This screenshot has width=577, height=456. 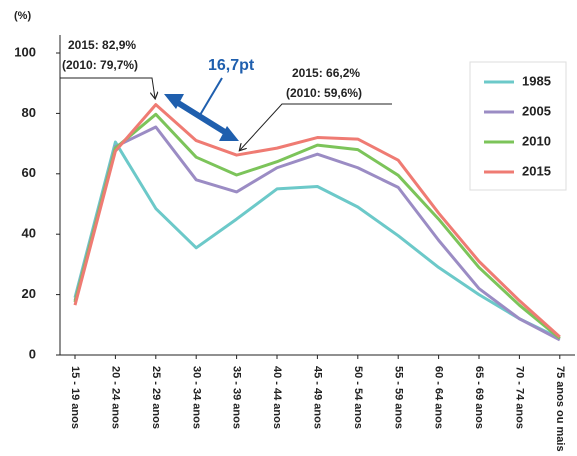 What do you see at coordinates (536, 140) in the screenshot?
I see `legend-label: 2010` at bounding box center [536, 140].